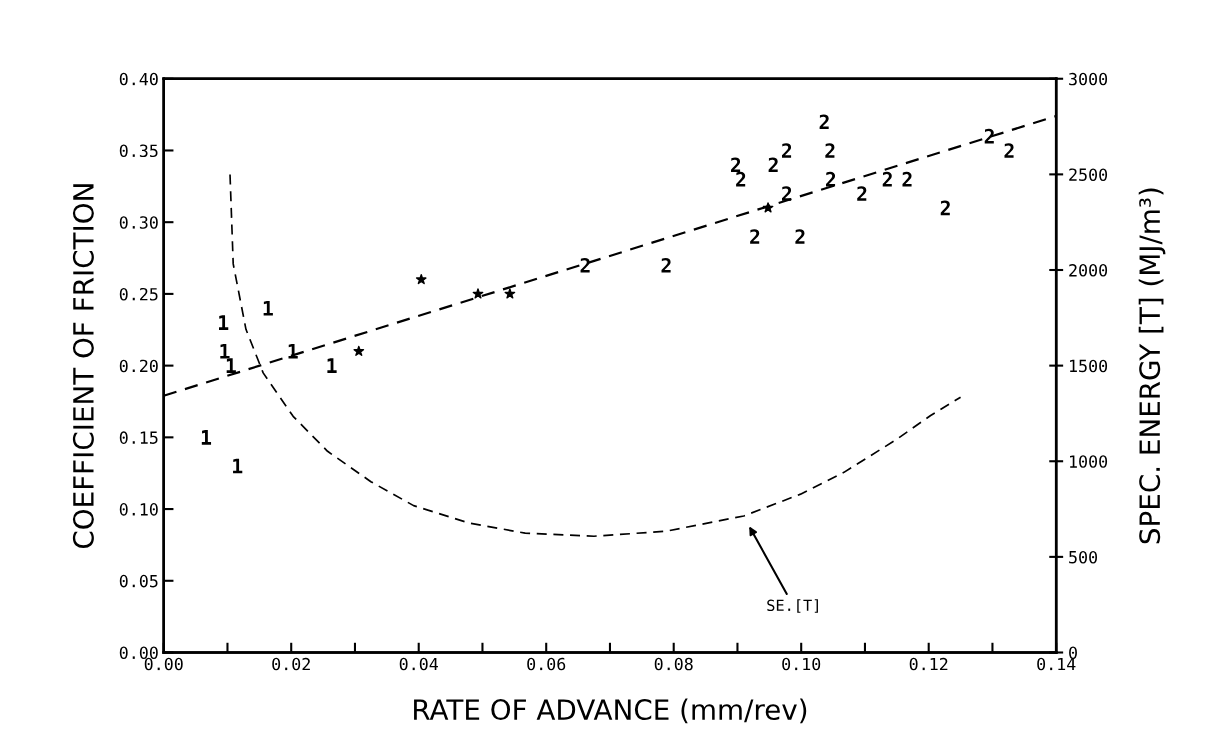 This screenshot has height=750, width=1231. I want to click on x-tick-label: 0.10, so click(801, 664).